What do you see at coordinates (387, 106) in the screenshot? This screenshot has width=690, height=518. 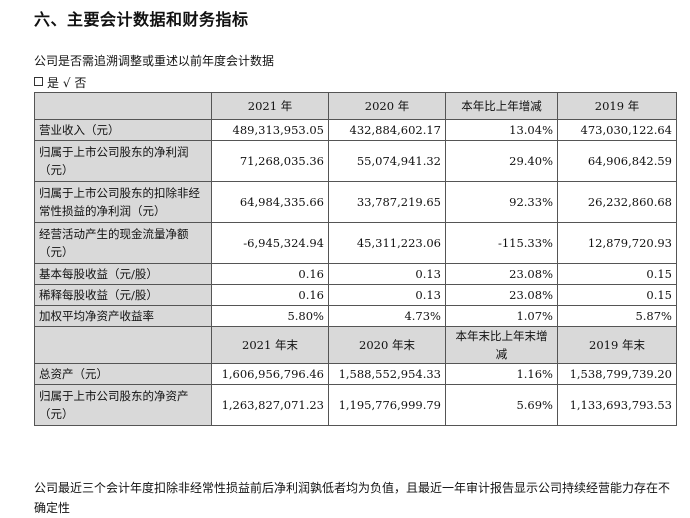 I see `header-cell: 2020 年` at bounding box center [387, 106].